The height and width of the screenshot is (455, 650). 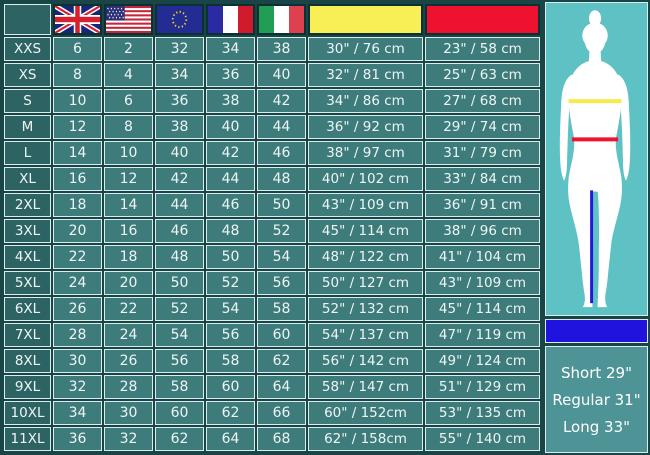 What do you see at coordinates (281, 205) in the screenshot?
I see `it-cell: 50` at bounding box center [281, 205].